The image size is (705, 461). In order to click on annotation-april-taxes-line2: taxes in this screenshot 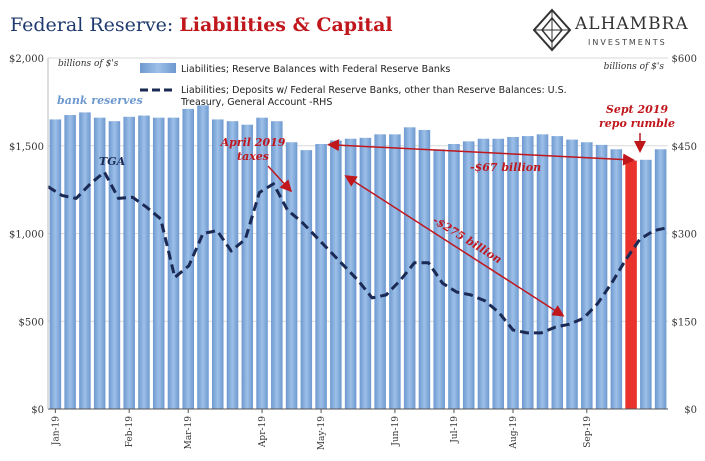, I will do `click(253, 156)`.